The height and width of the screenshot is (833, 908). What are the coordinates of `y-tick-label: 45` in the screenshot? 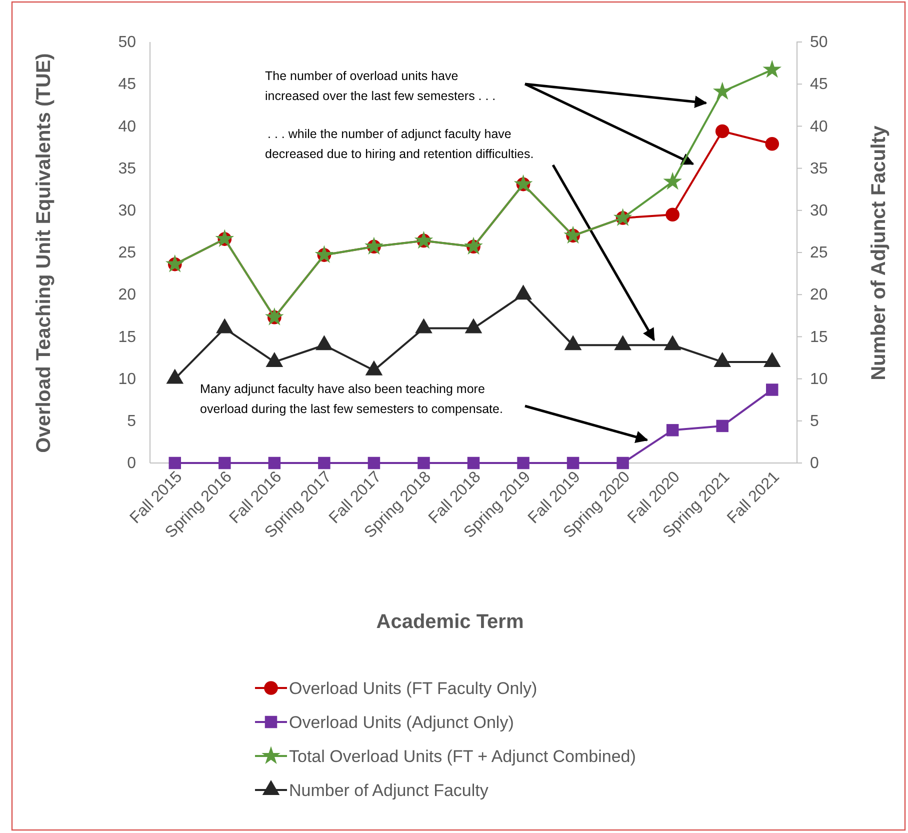 It's located at (127, 85).